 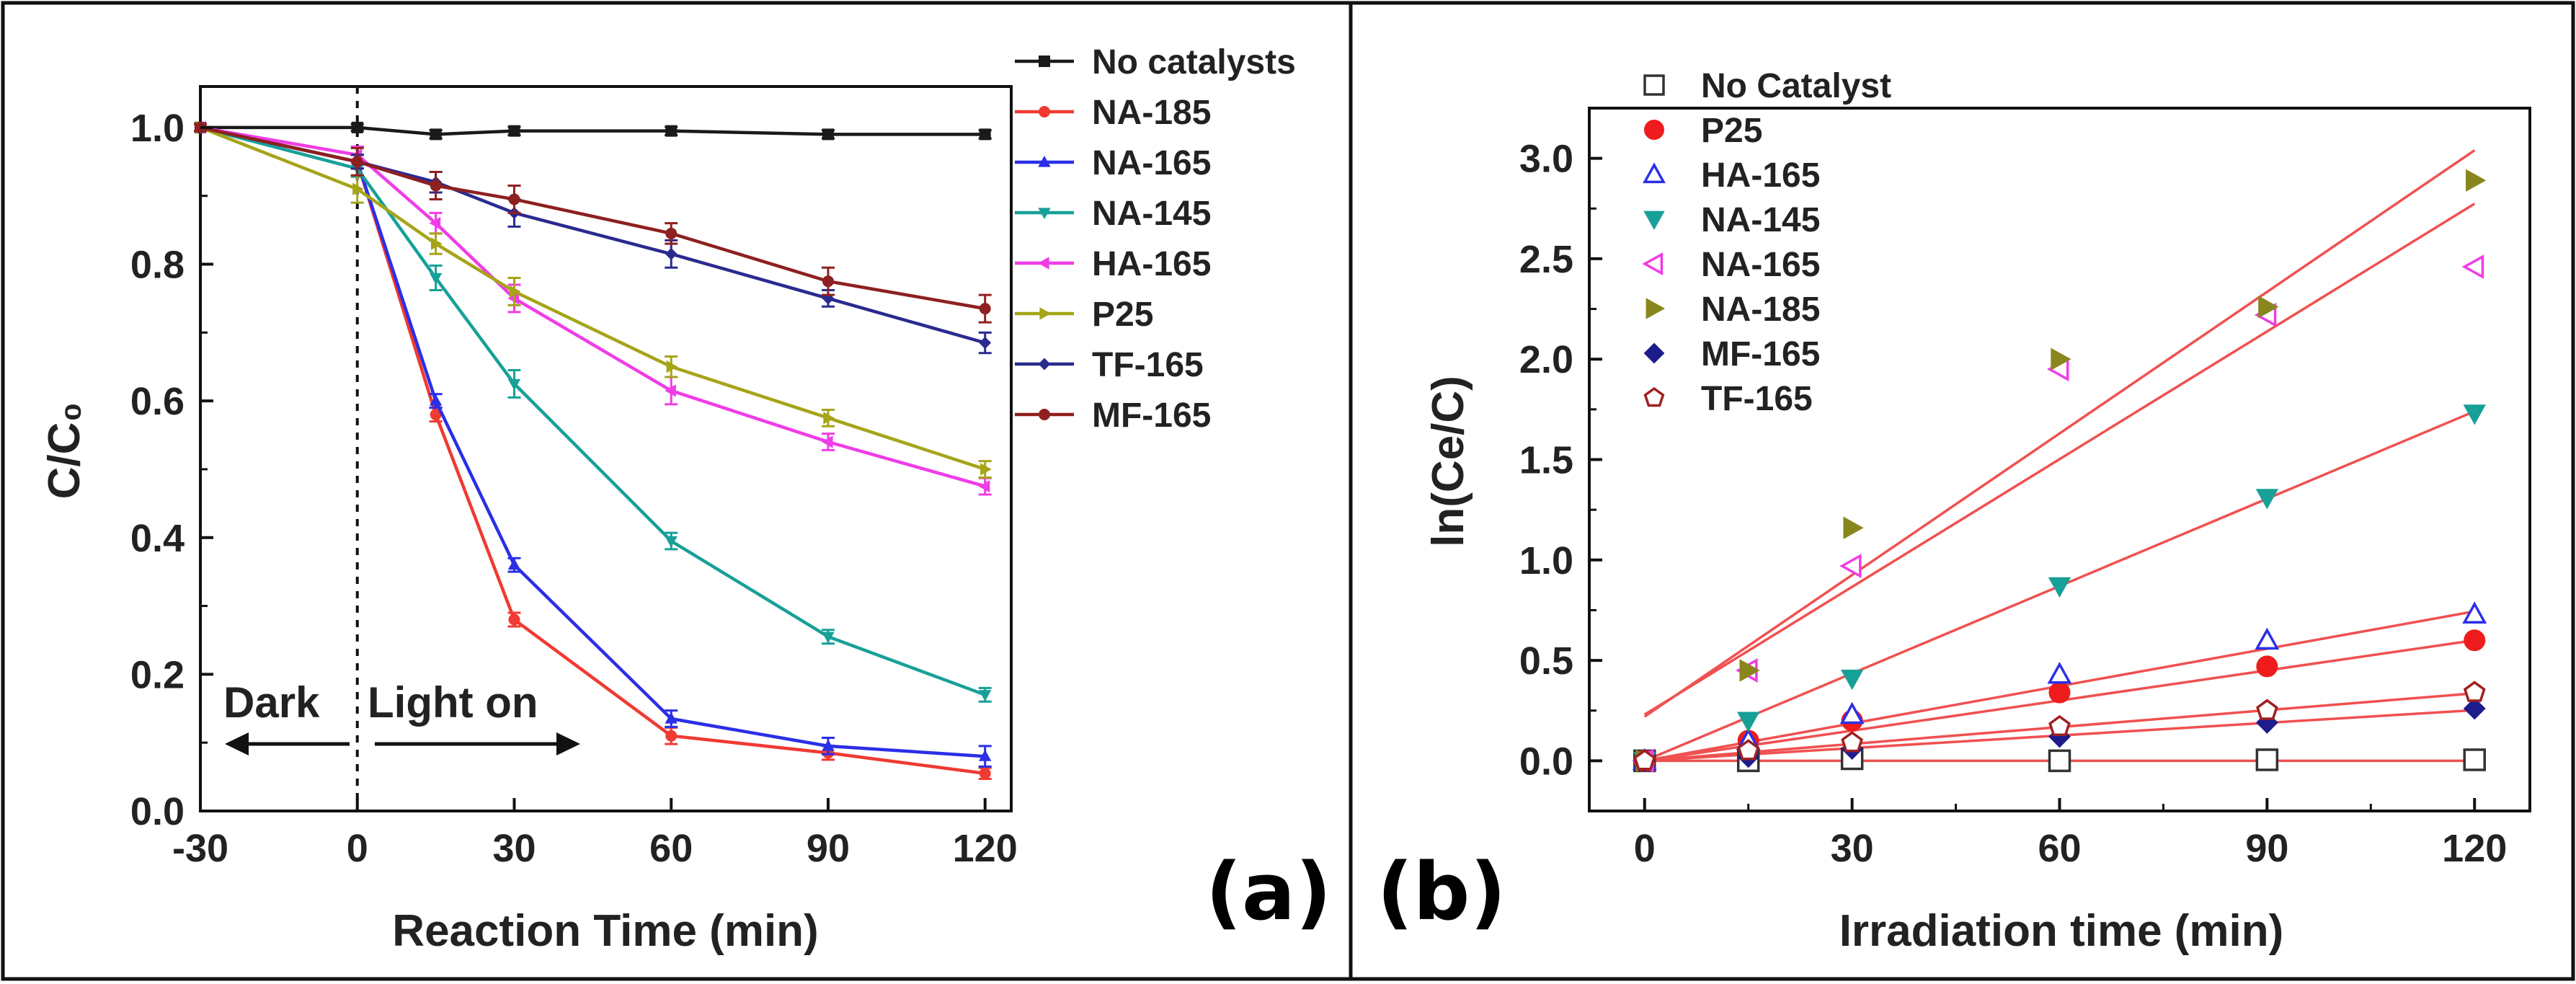 What do you see at coordinates (477, 743) in the screenshot?
I see `chart-a-light-arrow` at bounding box center [477, 743].